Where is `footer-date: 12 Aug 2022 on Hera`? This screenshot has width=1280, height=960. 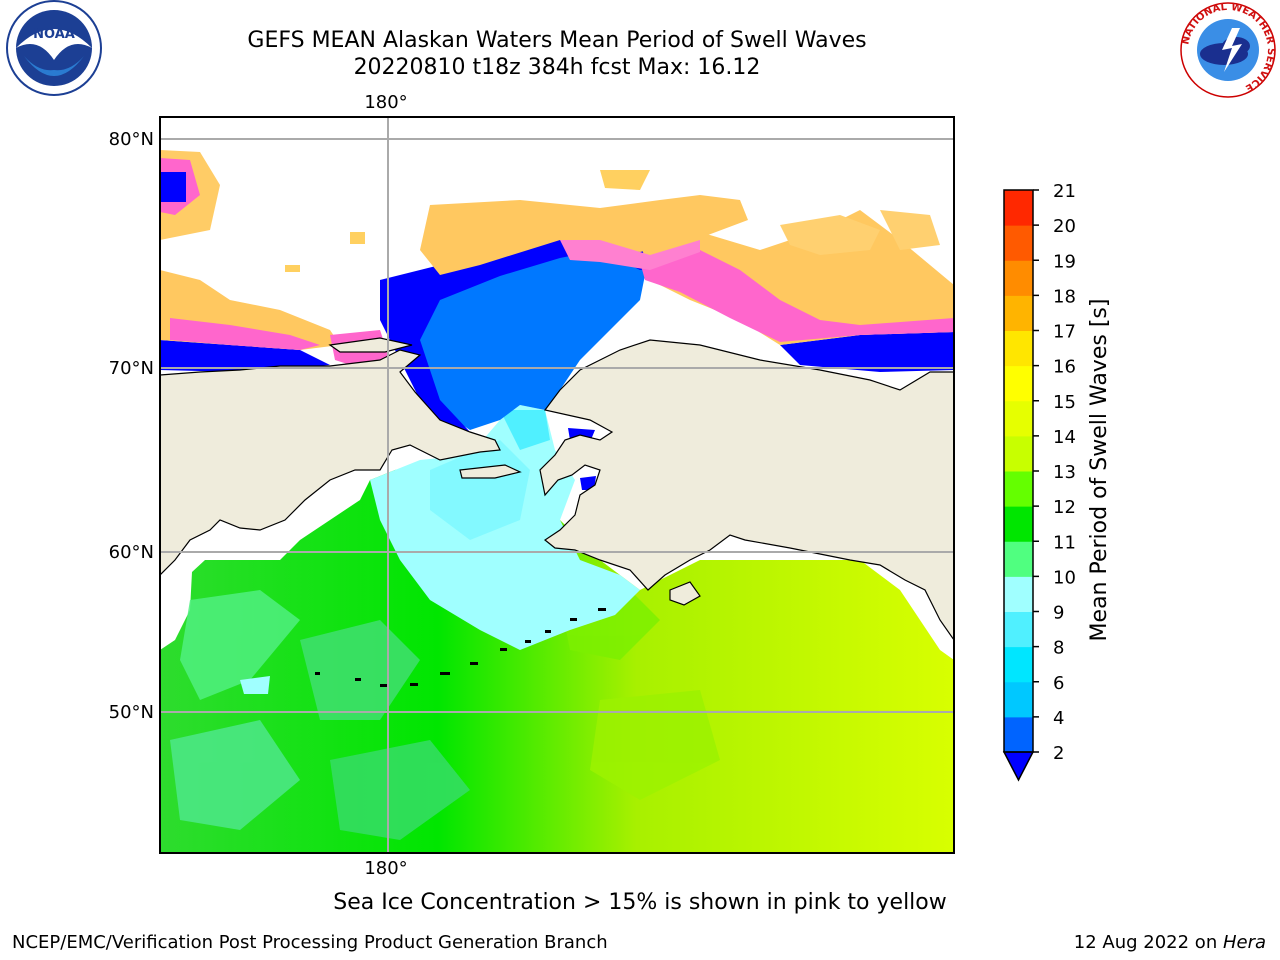 footer-date: 12 Aug 2022 on Hera is located at coordinates (1170, 942).